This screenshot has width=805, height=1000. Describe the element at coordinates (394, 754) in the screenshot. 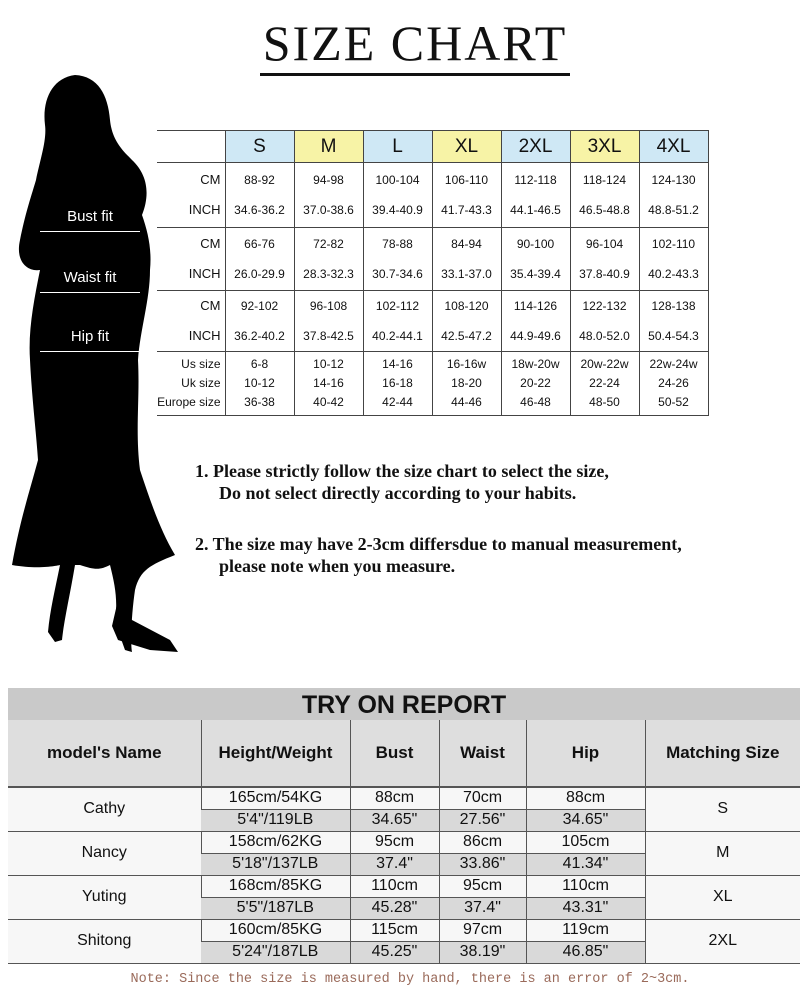

I see `header-cell: Bust` at that location.